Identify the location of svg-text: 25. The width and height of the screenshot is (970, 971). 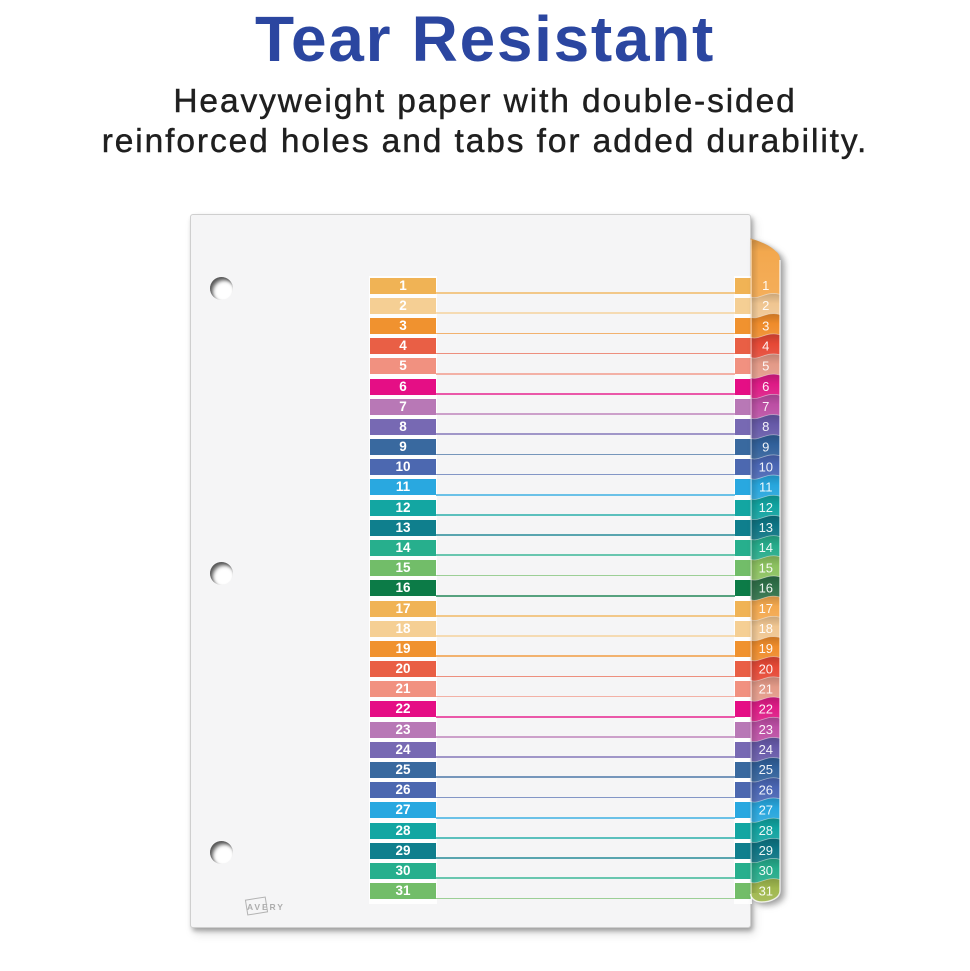
(766, 769).